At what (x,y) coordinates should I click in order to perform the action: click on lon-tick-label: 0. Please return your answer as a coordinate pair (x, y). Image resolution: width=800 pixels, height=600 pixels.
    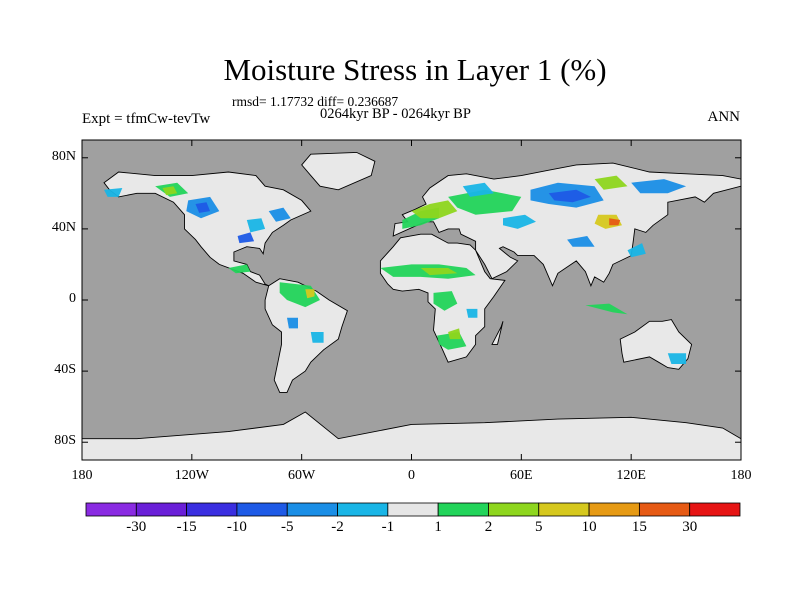
    Looking at the image, I should click on (411, 475).